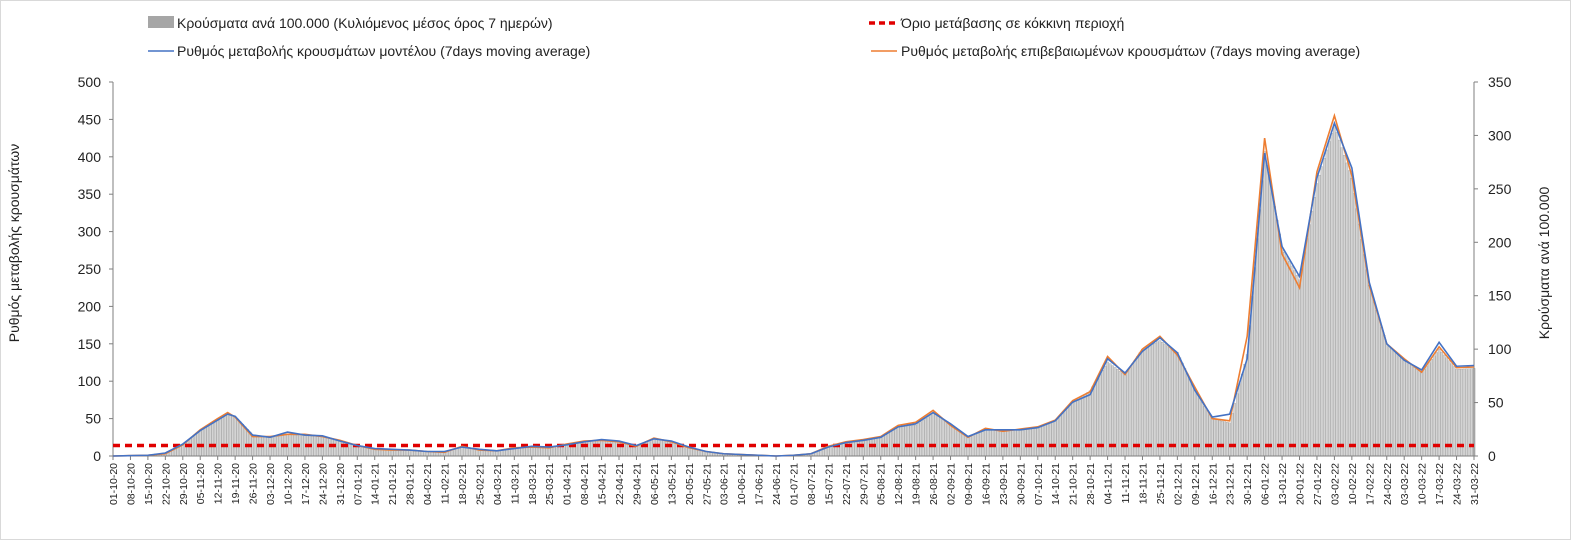  I want to click on y-left-ticks: 0 50 100 150 200 250 300 350 400 450 500, so click(95, 269).